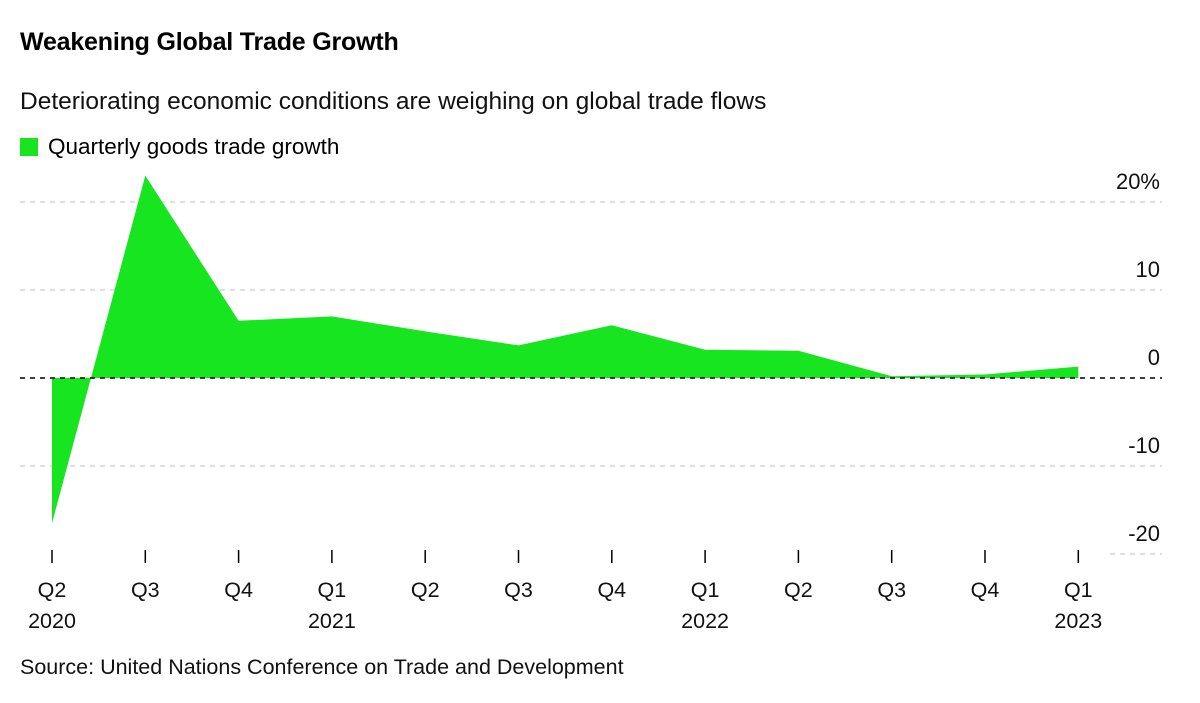 The height and width of the screenshot is (703, 1200). I want to click on chart-title: Weakening Global Trade Growth, so click(209, 42).